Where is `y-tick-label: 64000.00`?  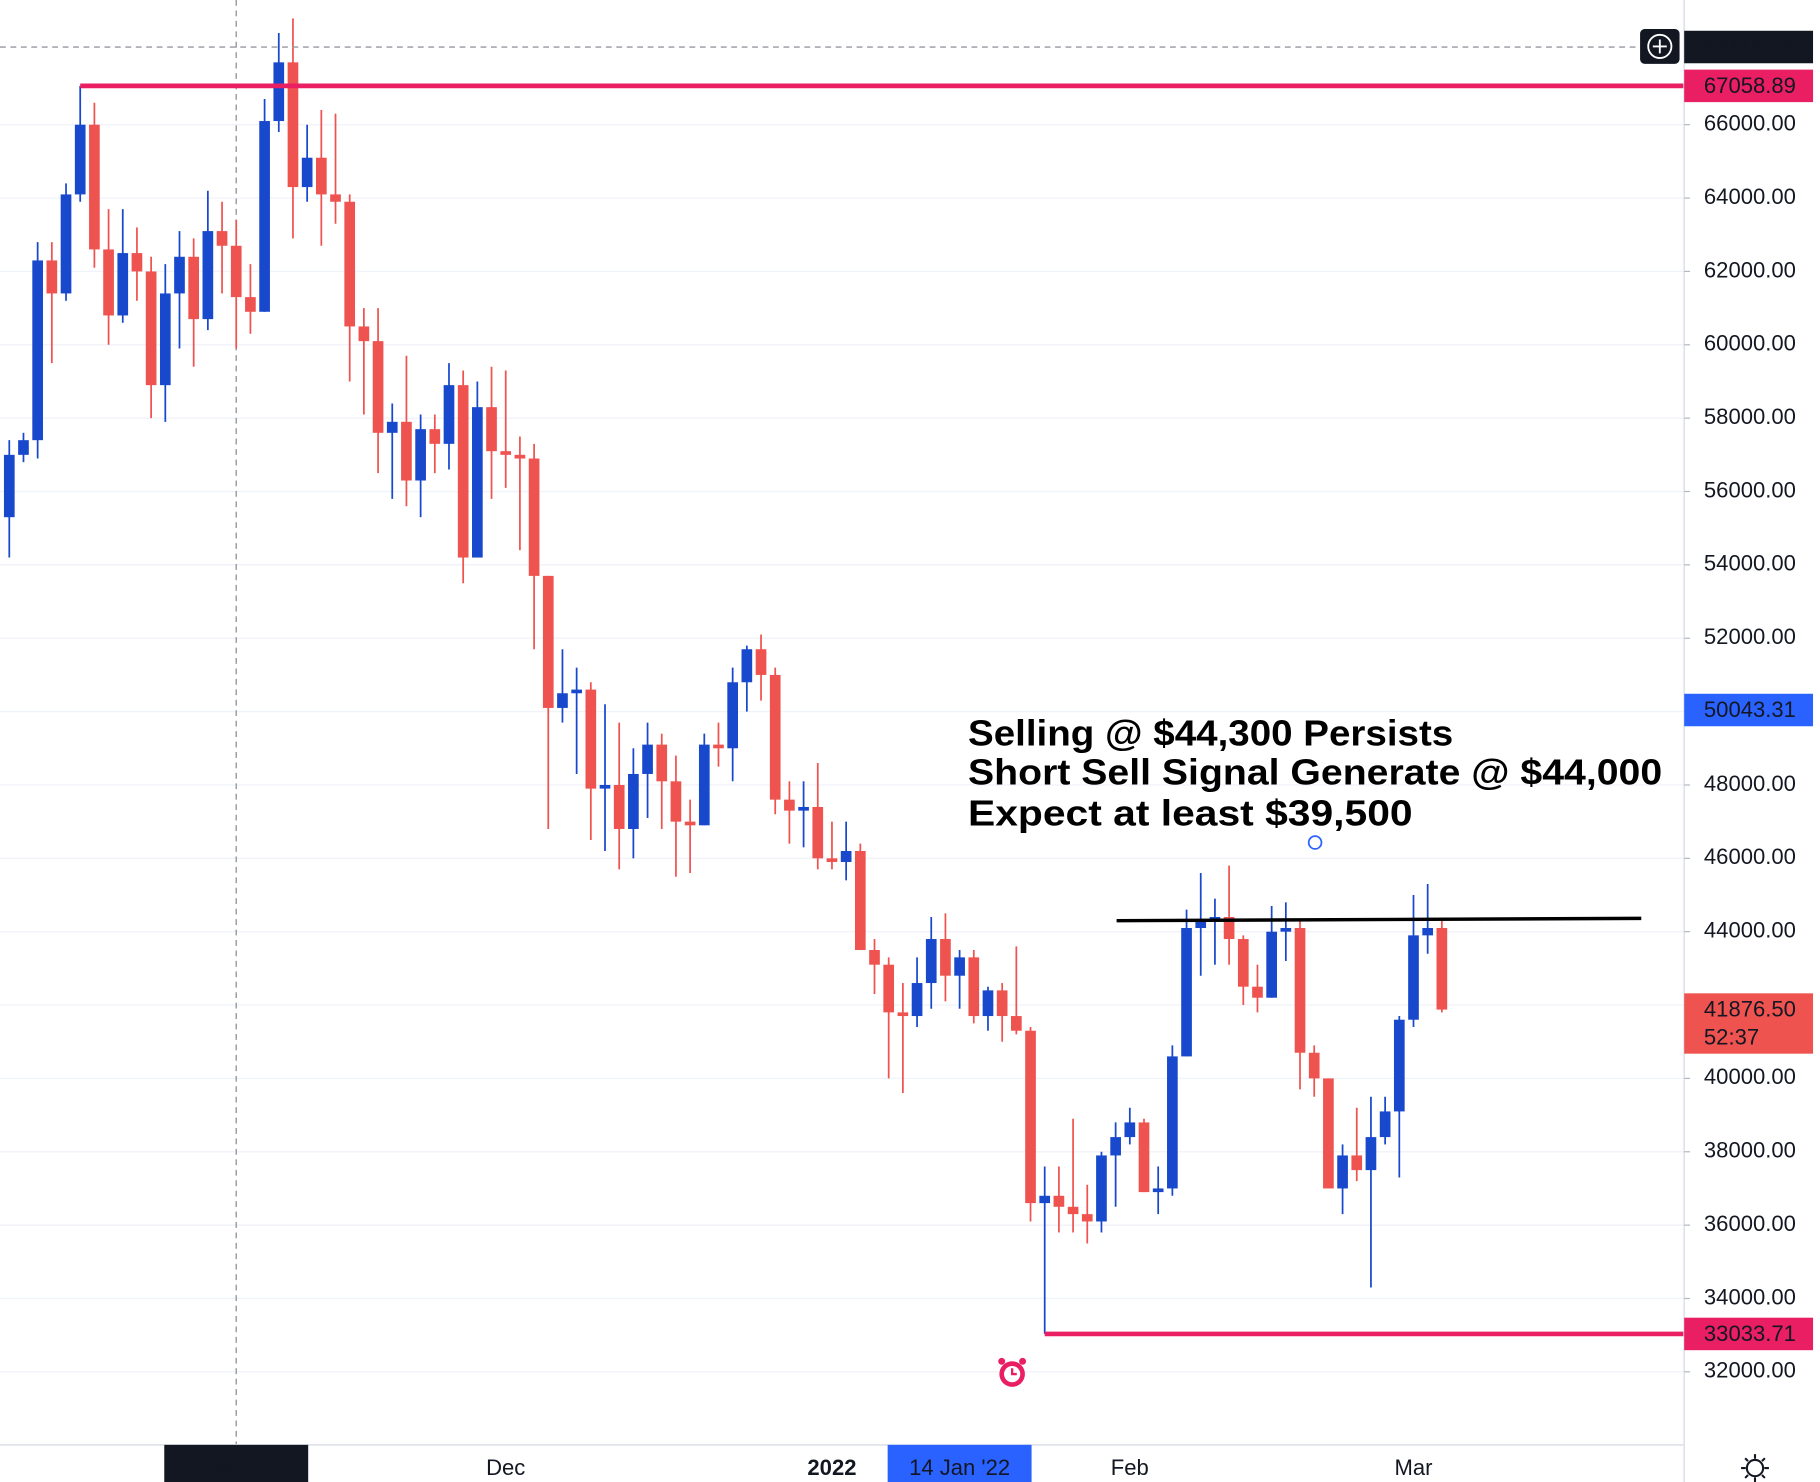 y-tick-label: 64000.00 is located at coordinates (1750, 196).